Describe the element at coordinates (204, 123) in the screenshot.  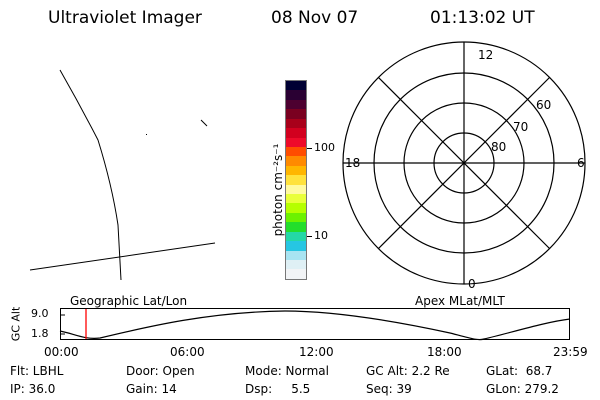
I see `geo-fragment` at that location.